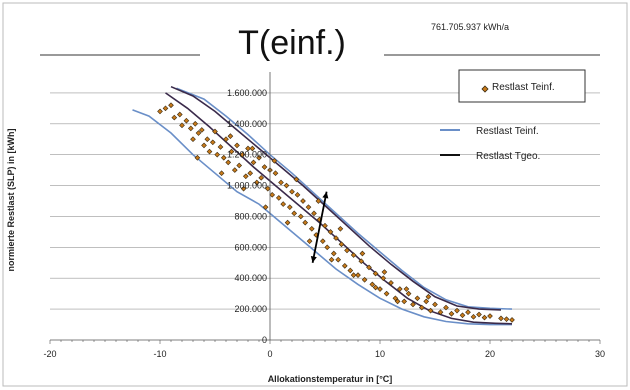  Describe the element at coordinates (325, 195) in the screenshot. I see `arrow-head-top` at that location.